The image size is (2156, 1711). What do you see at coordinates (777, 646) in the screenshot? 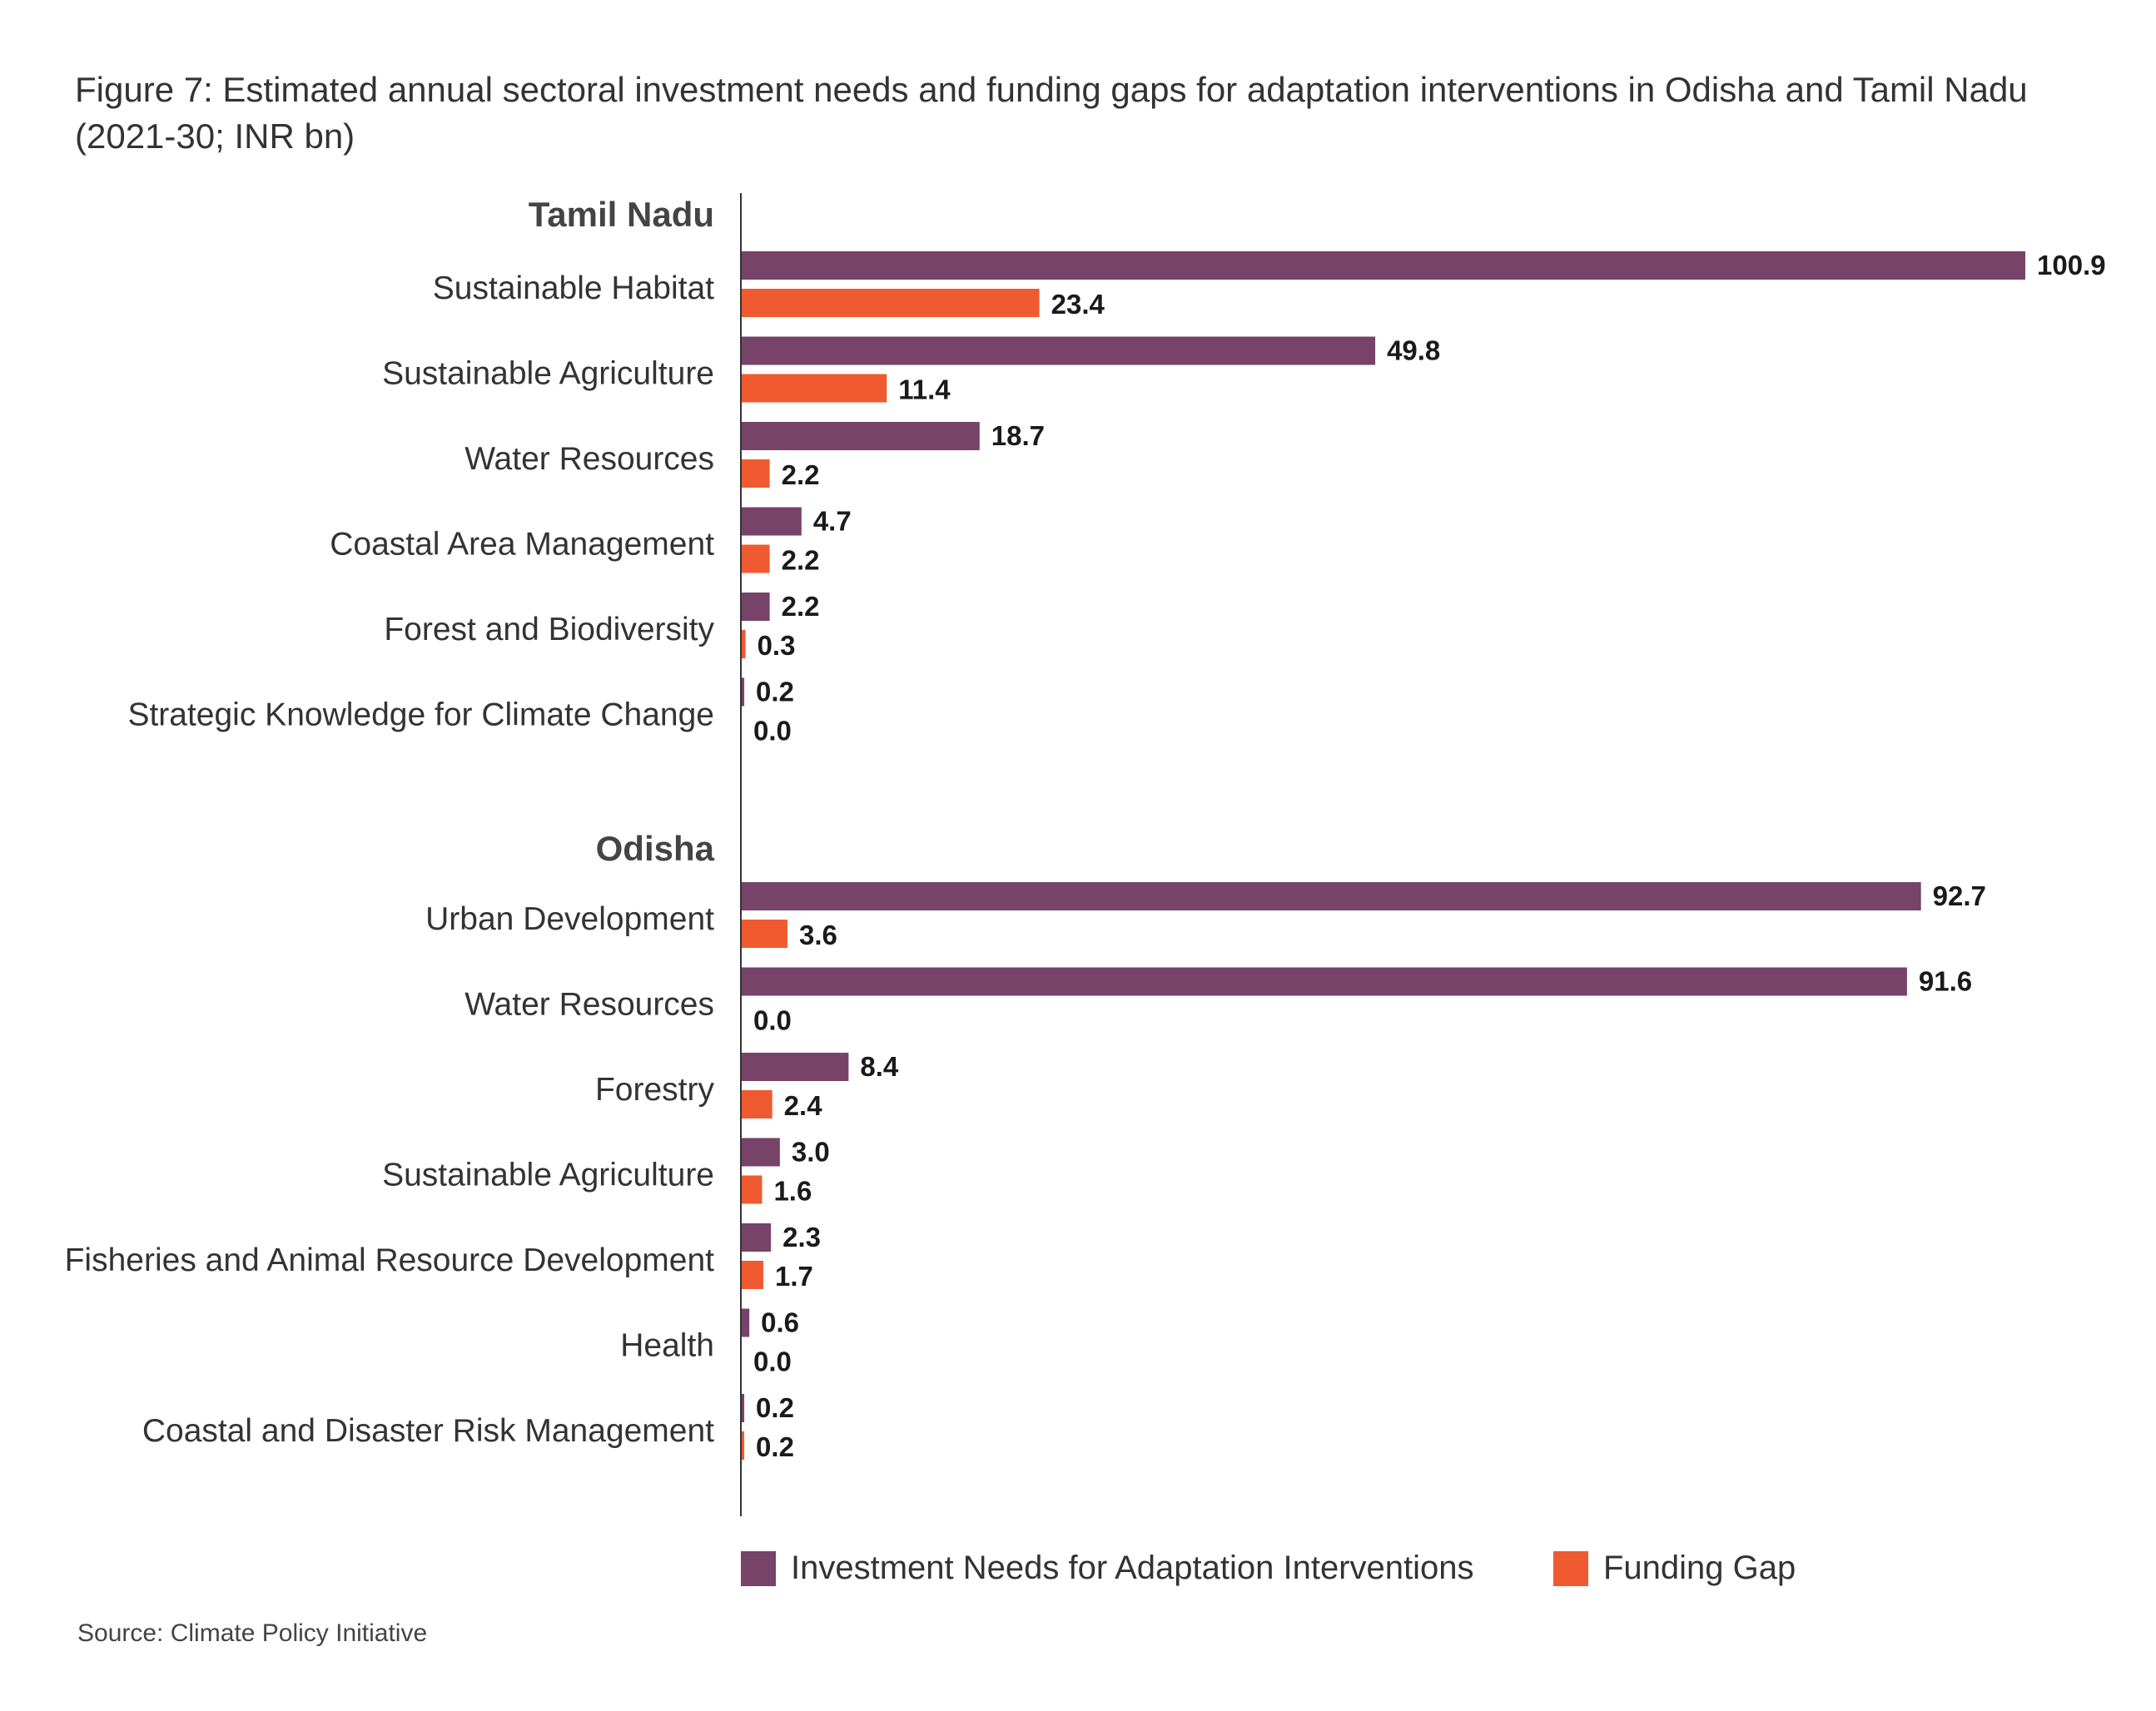
I see `data-label-funding-gap-tamil-nadu-forest-and-biodiversity: 0.3` at bounding box center [777, 646].